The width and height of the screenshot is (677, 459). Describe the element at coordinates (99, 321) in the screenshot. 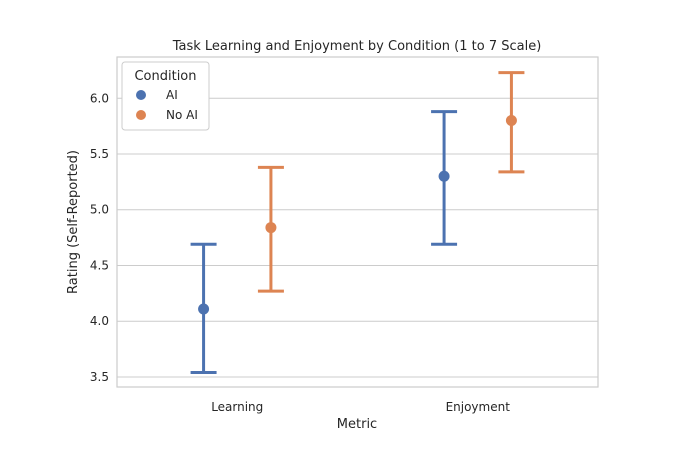

I see `y-tick-label: 4.0` at that location.